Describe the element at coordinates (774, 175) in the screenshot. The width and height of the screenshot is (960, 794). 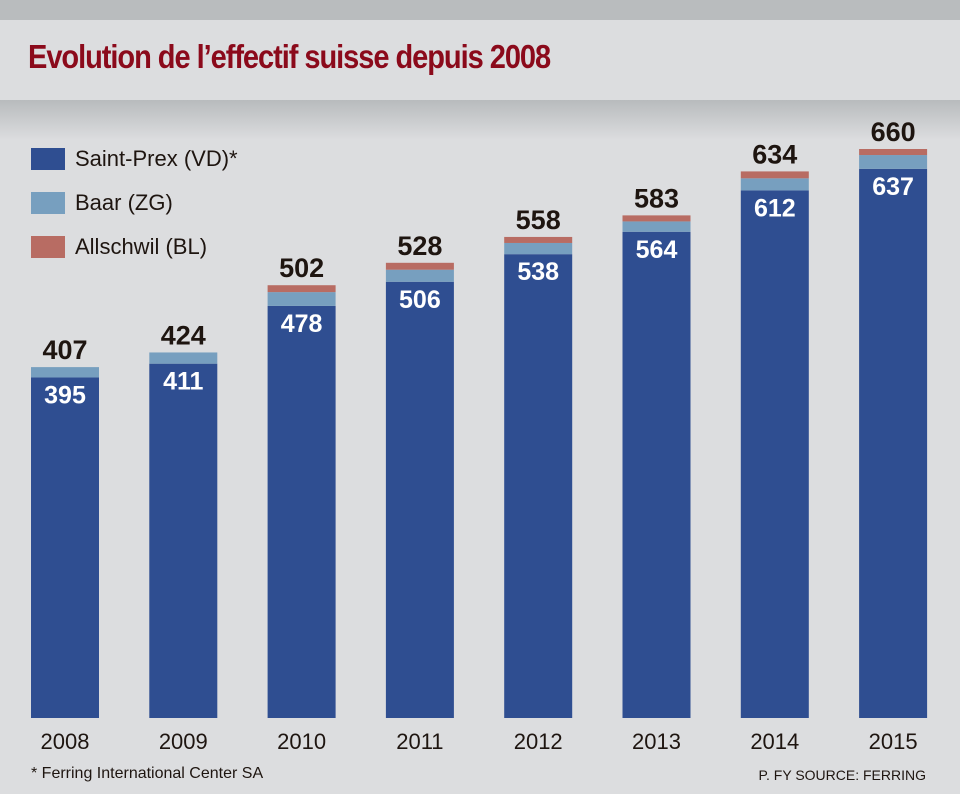
I see `bar-allschwil-bl-2014` at that location.